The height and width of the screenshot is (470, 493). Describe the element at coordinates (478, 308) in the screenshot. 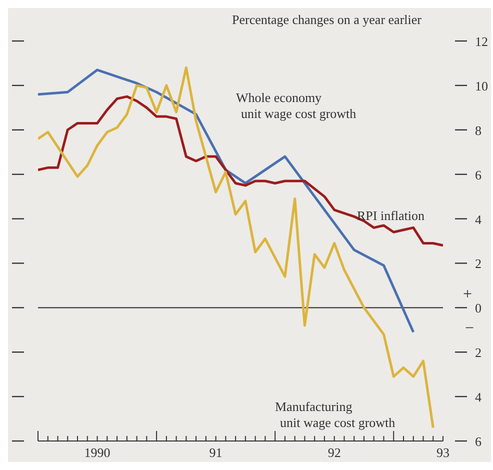

I see `y-tick-label: 0` at that location.